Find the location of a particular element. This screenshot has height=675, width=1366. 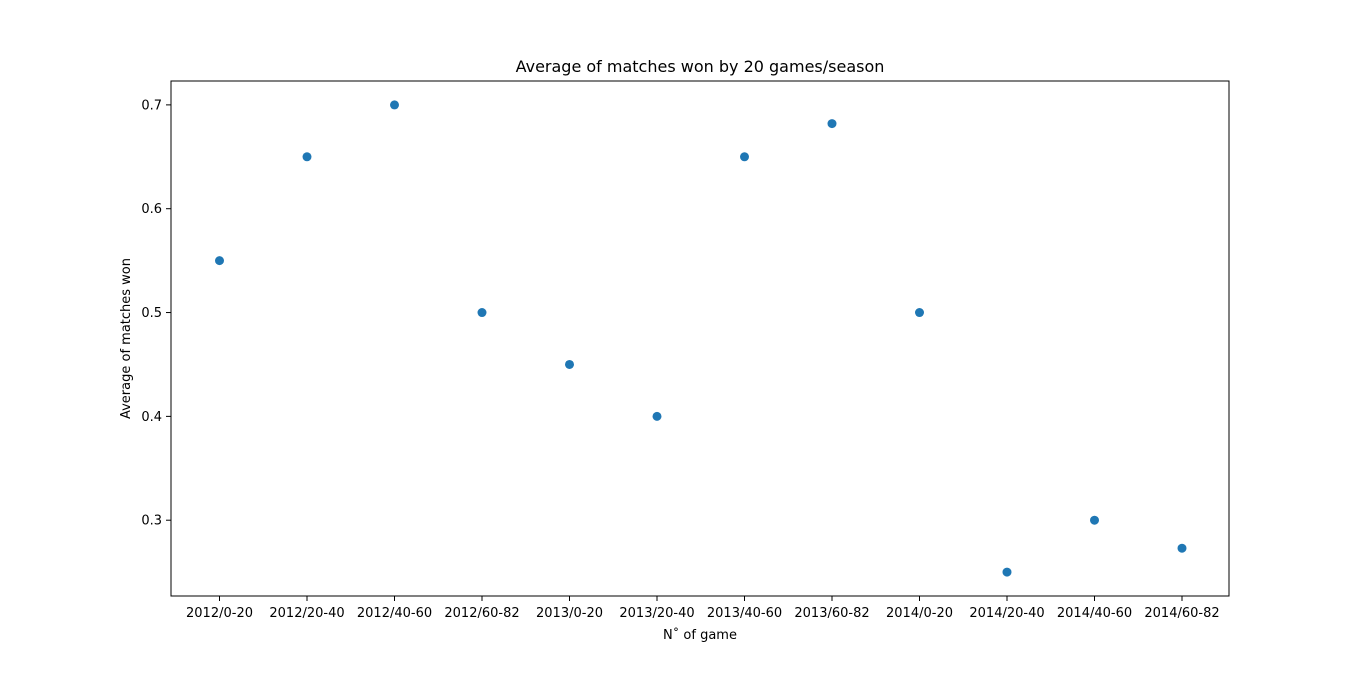

y-tick-label: 0.3 is located at coordinates (151, 521).